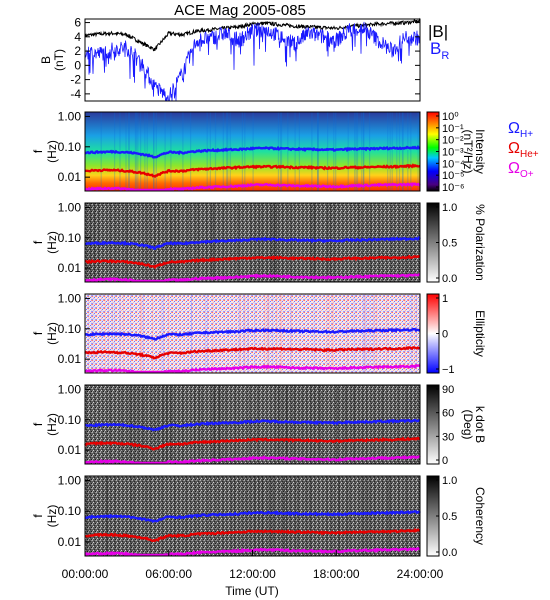  What do you see at coordinates (70, 177) in the screenshot?
I see `intensity-ytick-label: 0.01` at bounding box center [70, 177].